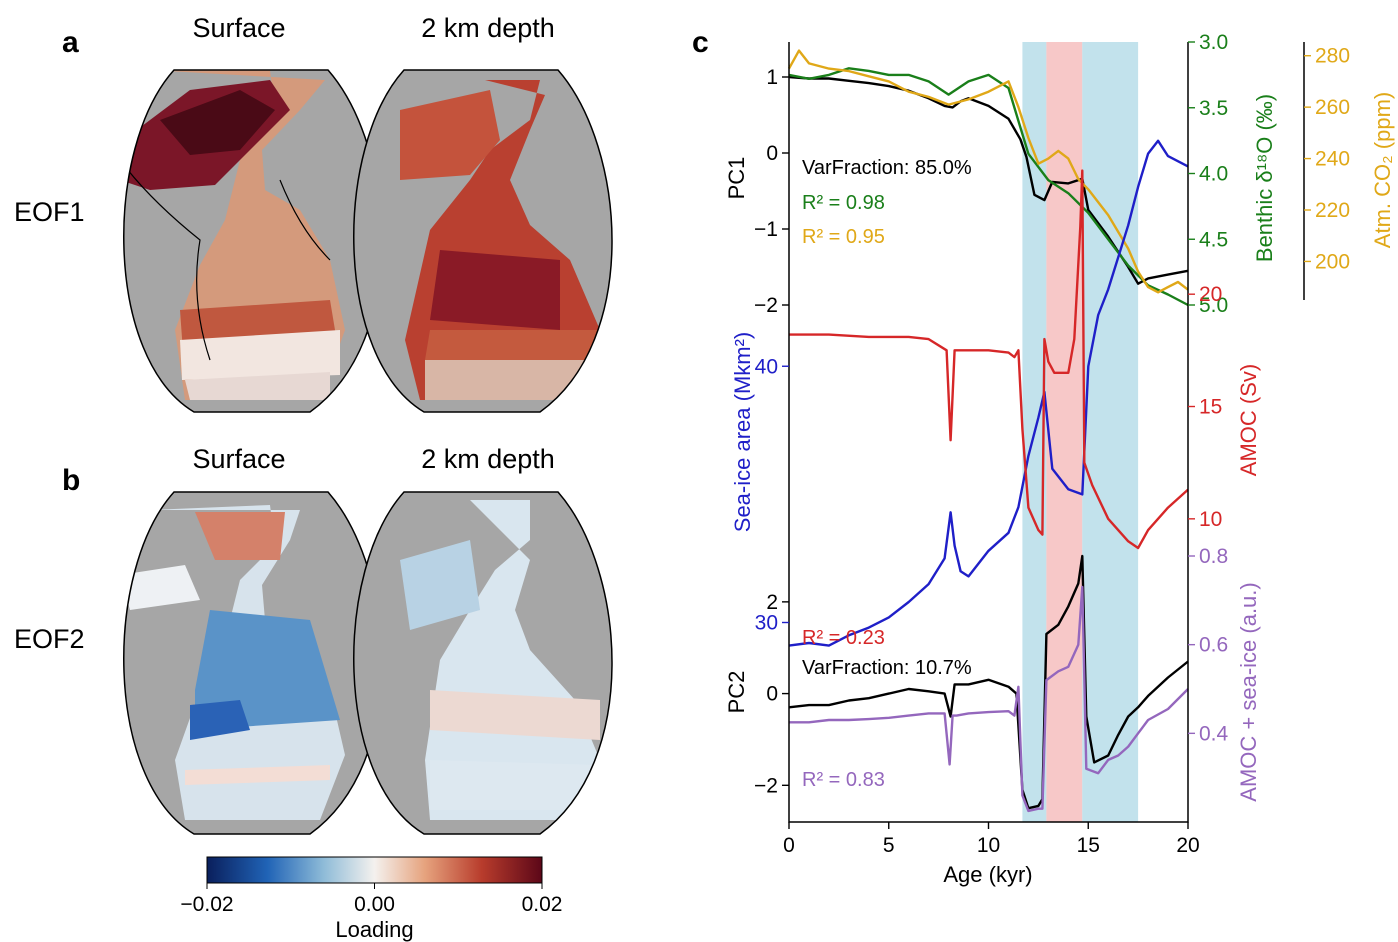 The width and height of the screenshot is (1398, 942). I want to click on panel-letter-b: b, so click(71, 480).